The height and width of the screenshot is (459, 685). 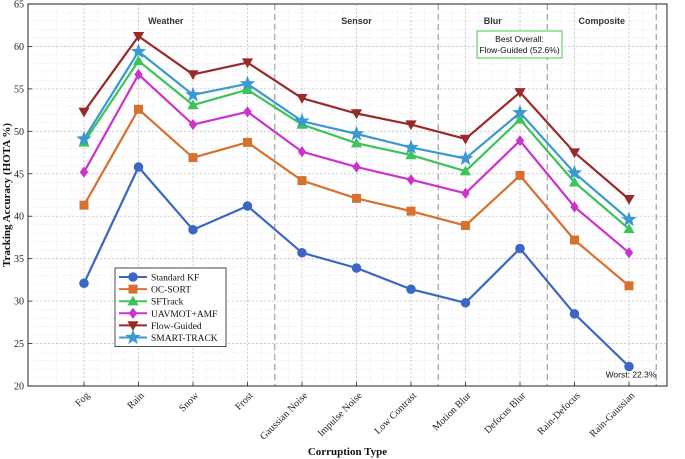 What do you see at coordinates (160, 326) in the screenshot?
I see `legend-item-flow-guided: Flow-Guided` at bounding box center [160, 326].